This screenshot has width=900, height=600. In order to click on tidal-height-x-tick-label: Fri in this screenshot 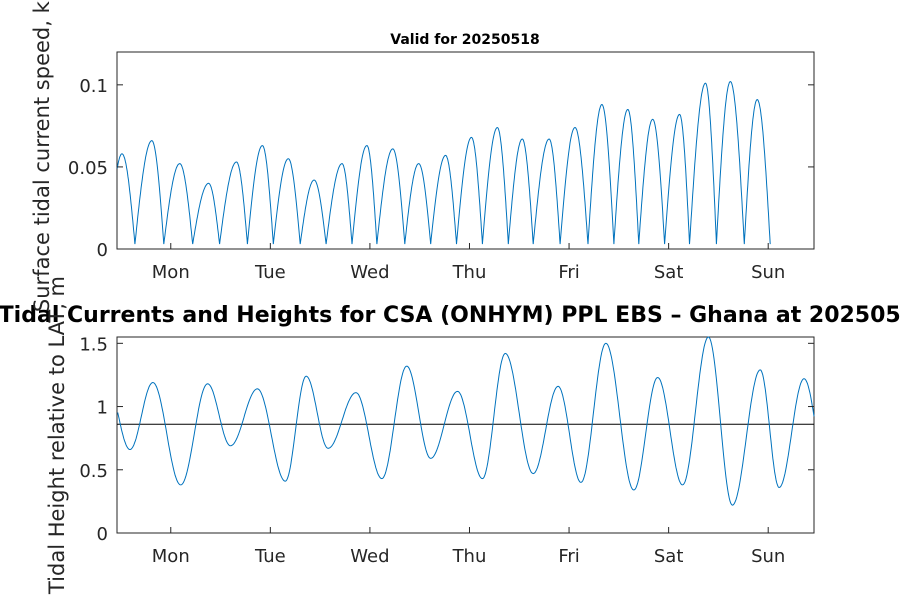, I will do `click(568, 556)`.